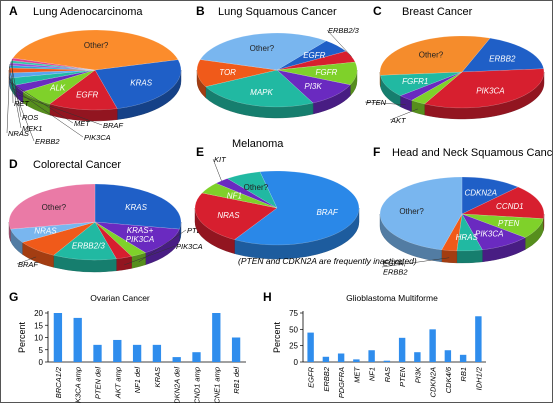 The image size is (553, 408). Describe the element at coordinates (261, 92) in the screenshot. I see `pie-label-mapk: MAPK` at that location.